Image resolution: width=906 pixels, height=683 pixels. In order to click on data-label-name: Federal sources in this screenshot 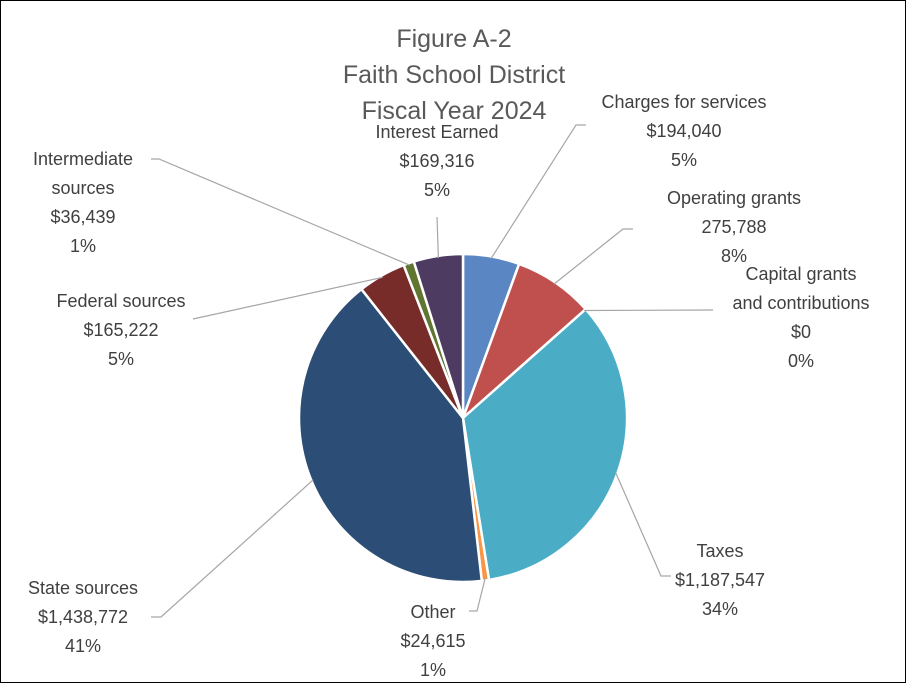, I will do `click(120, 301)`.